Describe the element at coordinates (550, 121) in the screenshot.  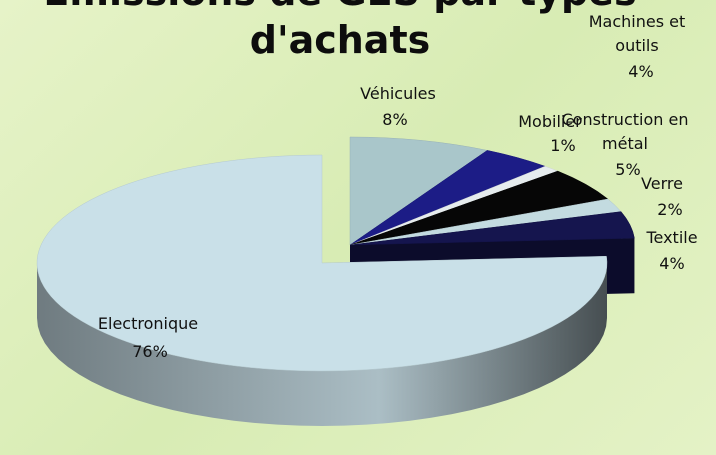
I see `slice-label: Mobilier` at that location.